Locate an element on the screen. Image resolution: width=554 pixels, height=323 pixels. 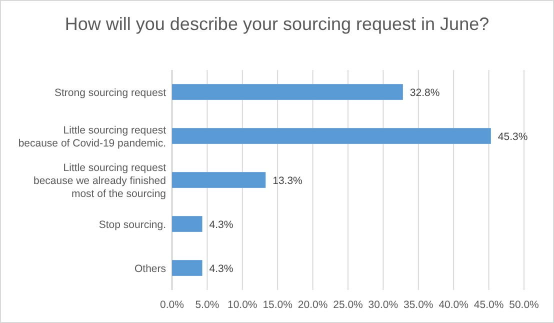
x-tick-label: 20.0% is located at coordinates (313, 305).